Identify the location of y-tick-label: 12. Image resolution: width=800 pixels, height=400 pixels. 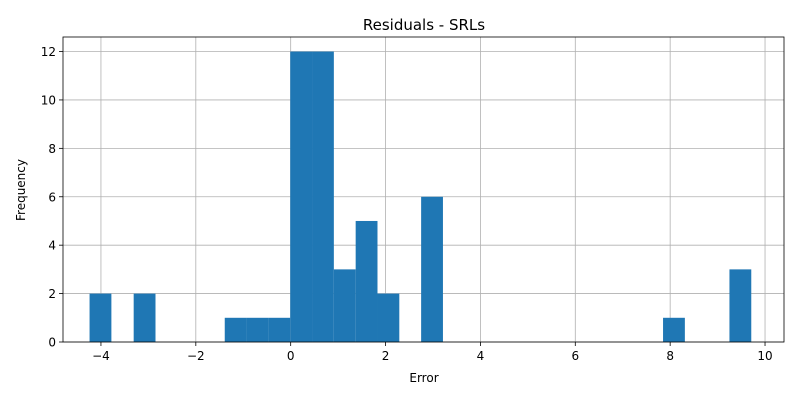
(48, 52).